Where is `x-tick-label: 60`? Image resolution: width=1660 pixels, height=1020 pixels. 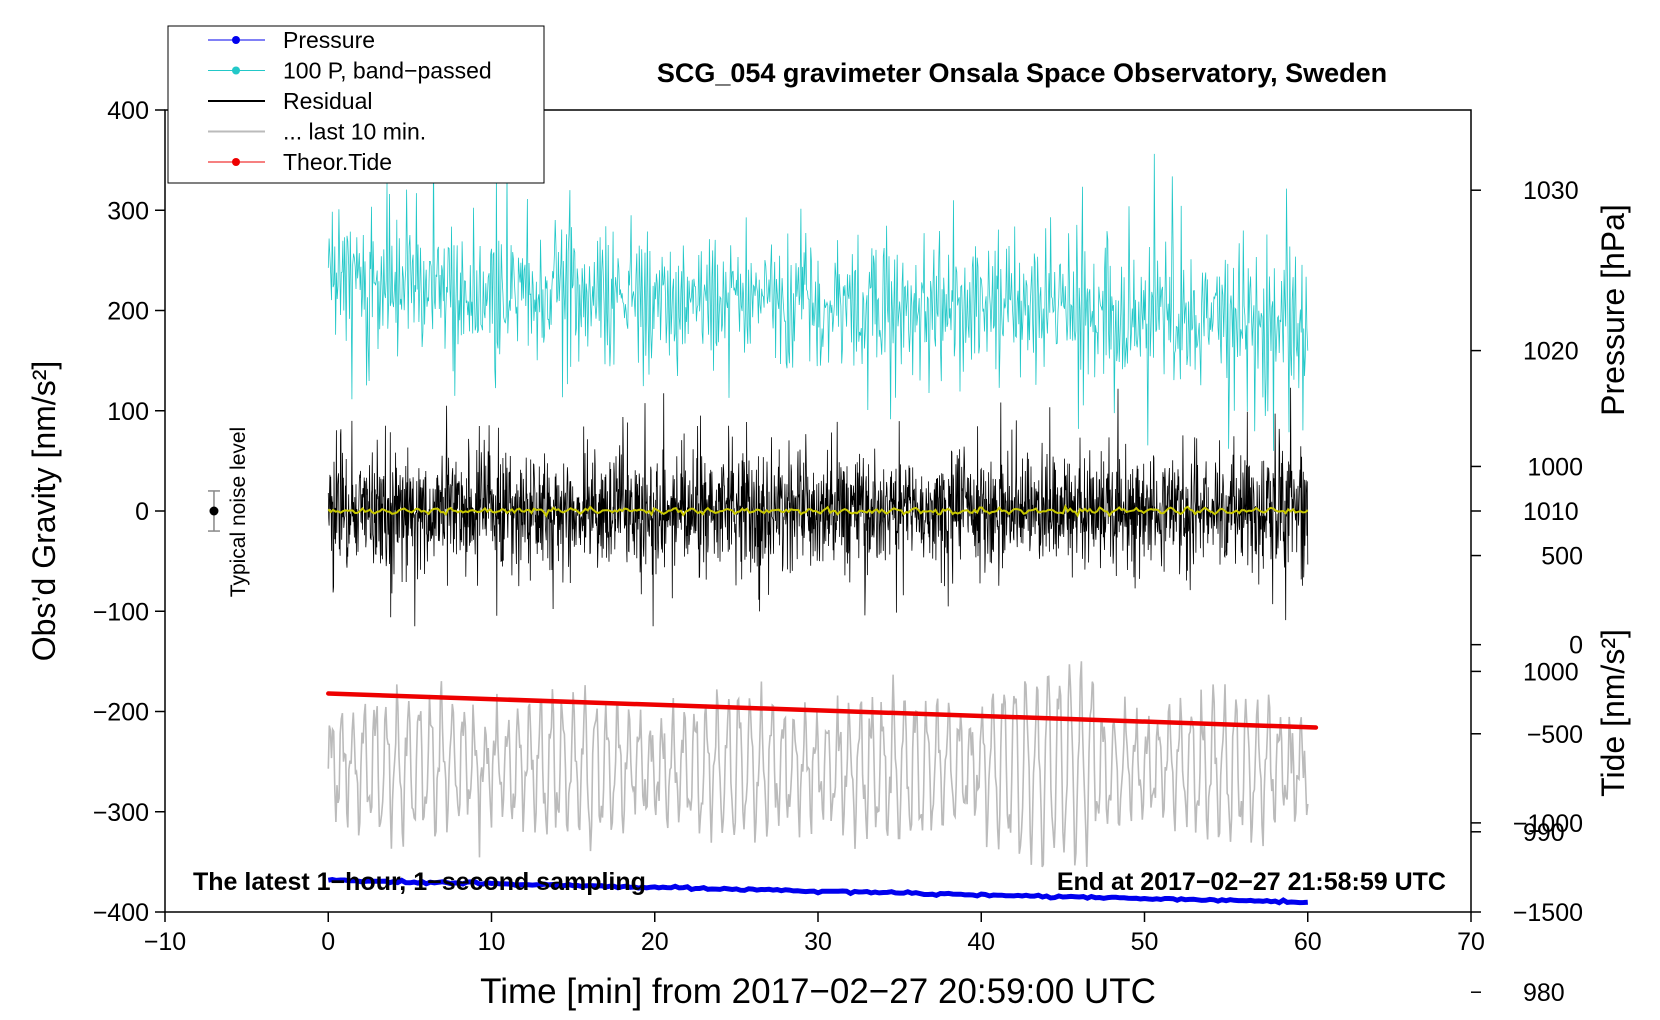 x-tick-label: 60 is located at coordinates (1308, 942).